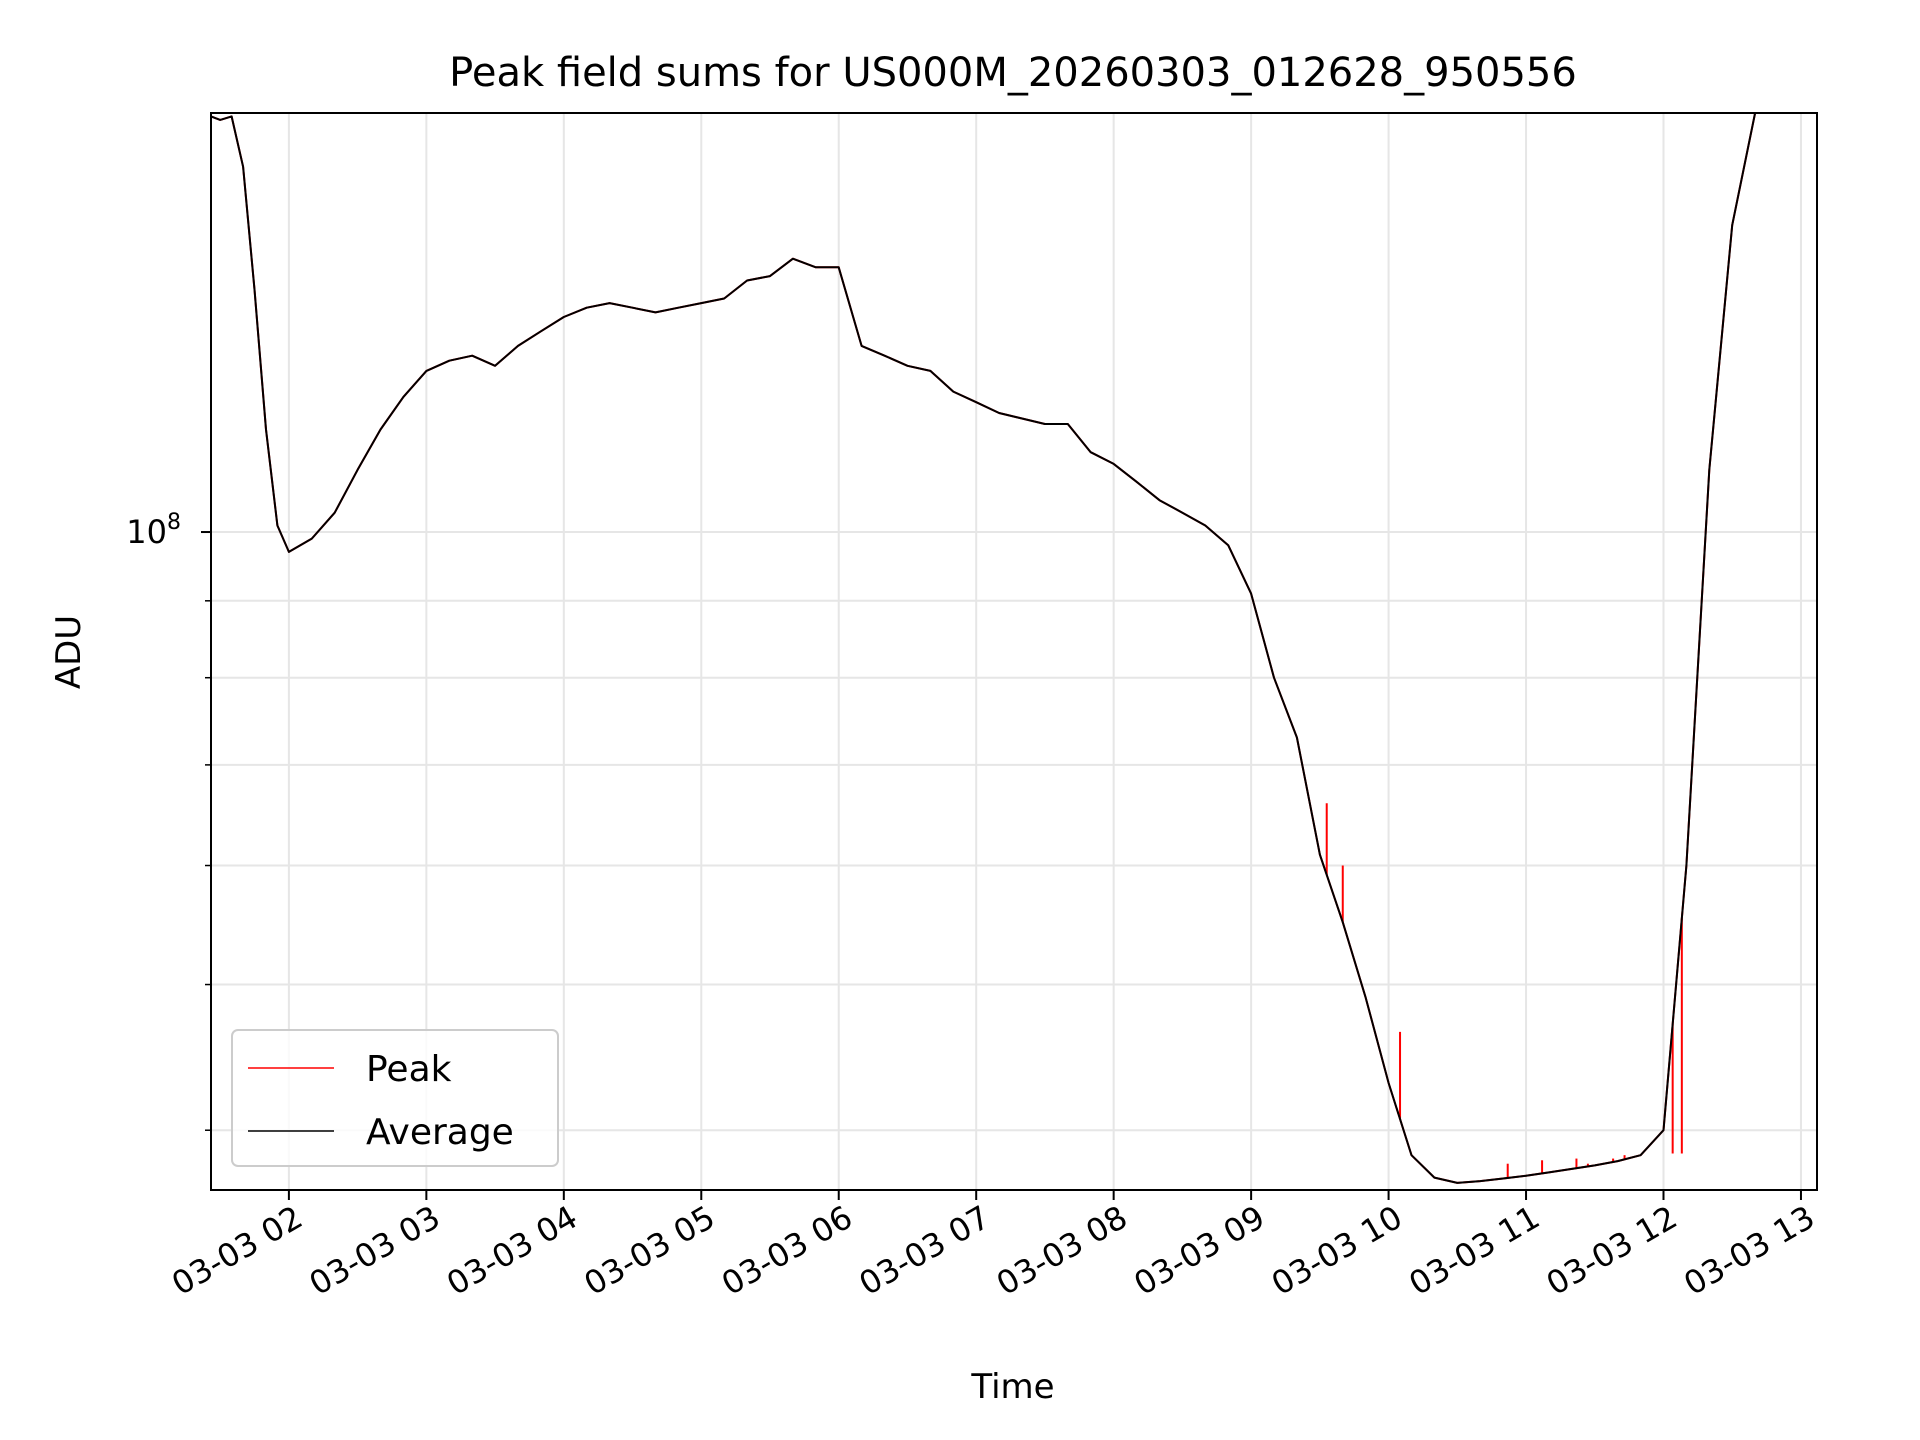 This screenshot has height=1440, width=1920. I want to click on y-tick-label-exponent: 8, so click(174, 522).